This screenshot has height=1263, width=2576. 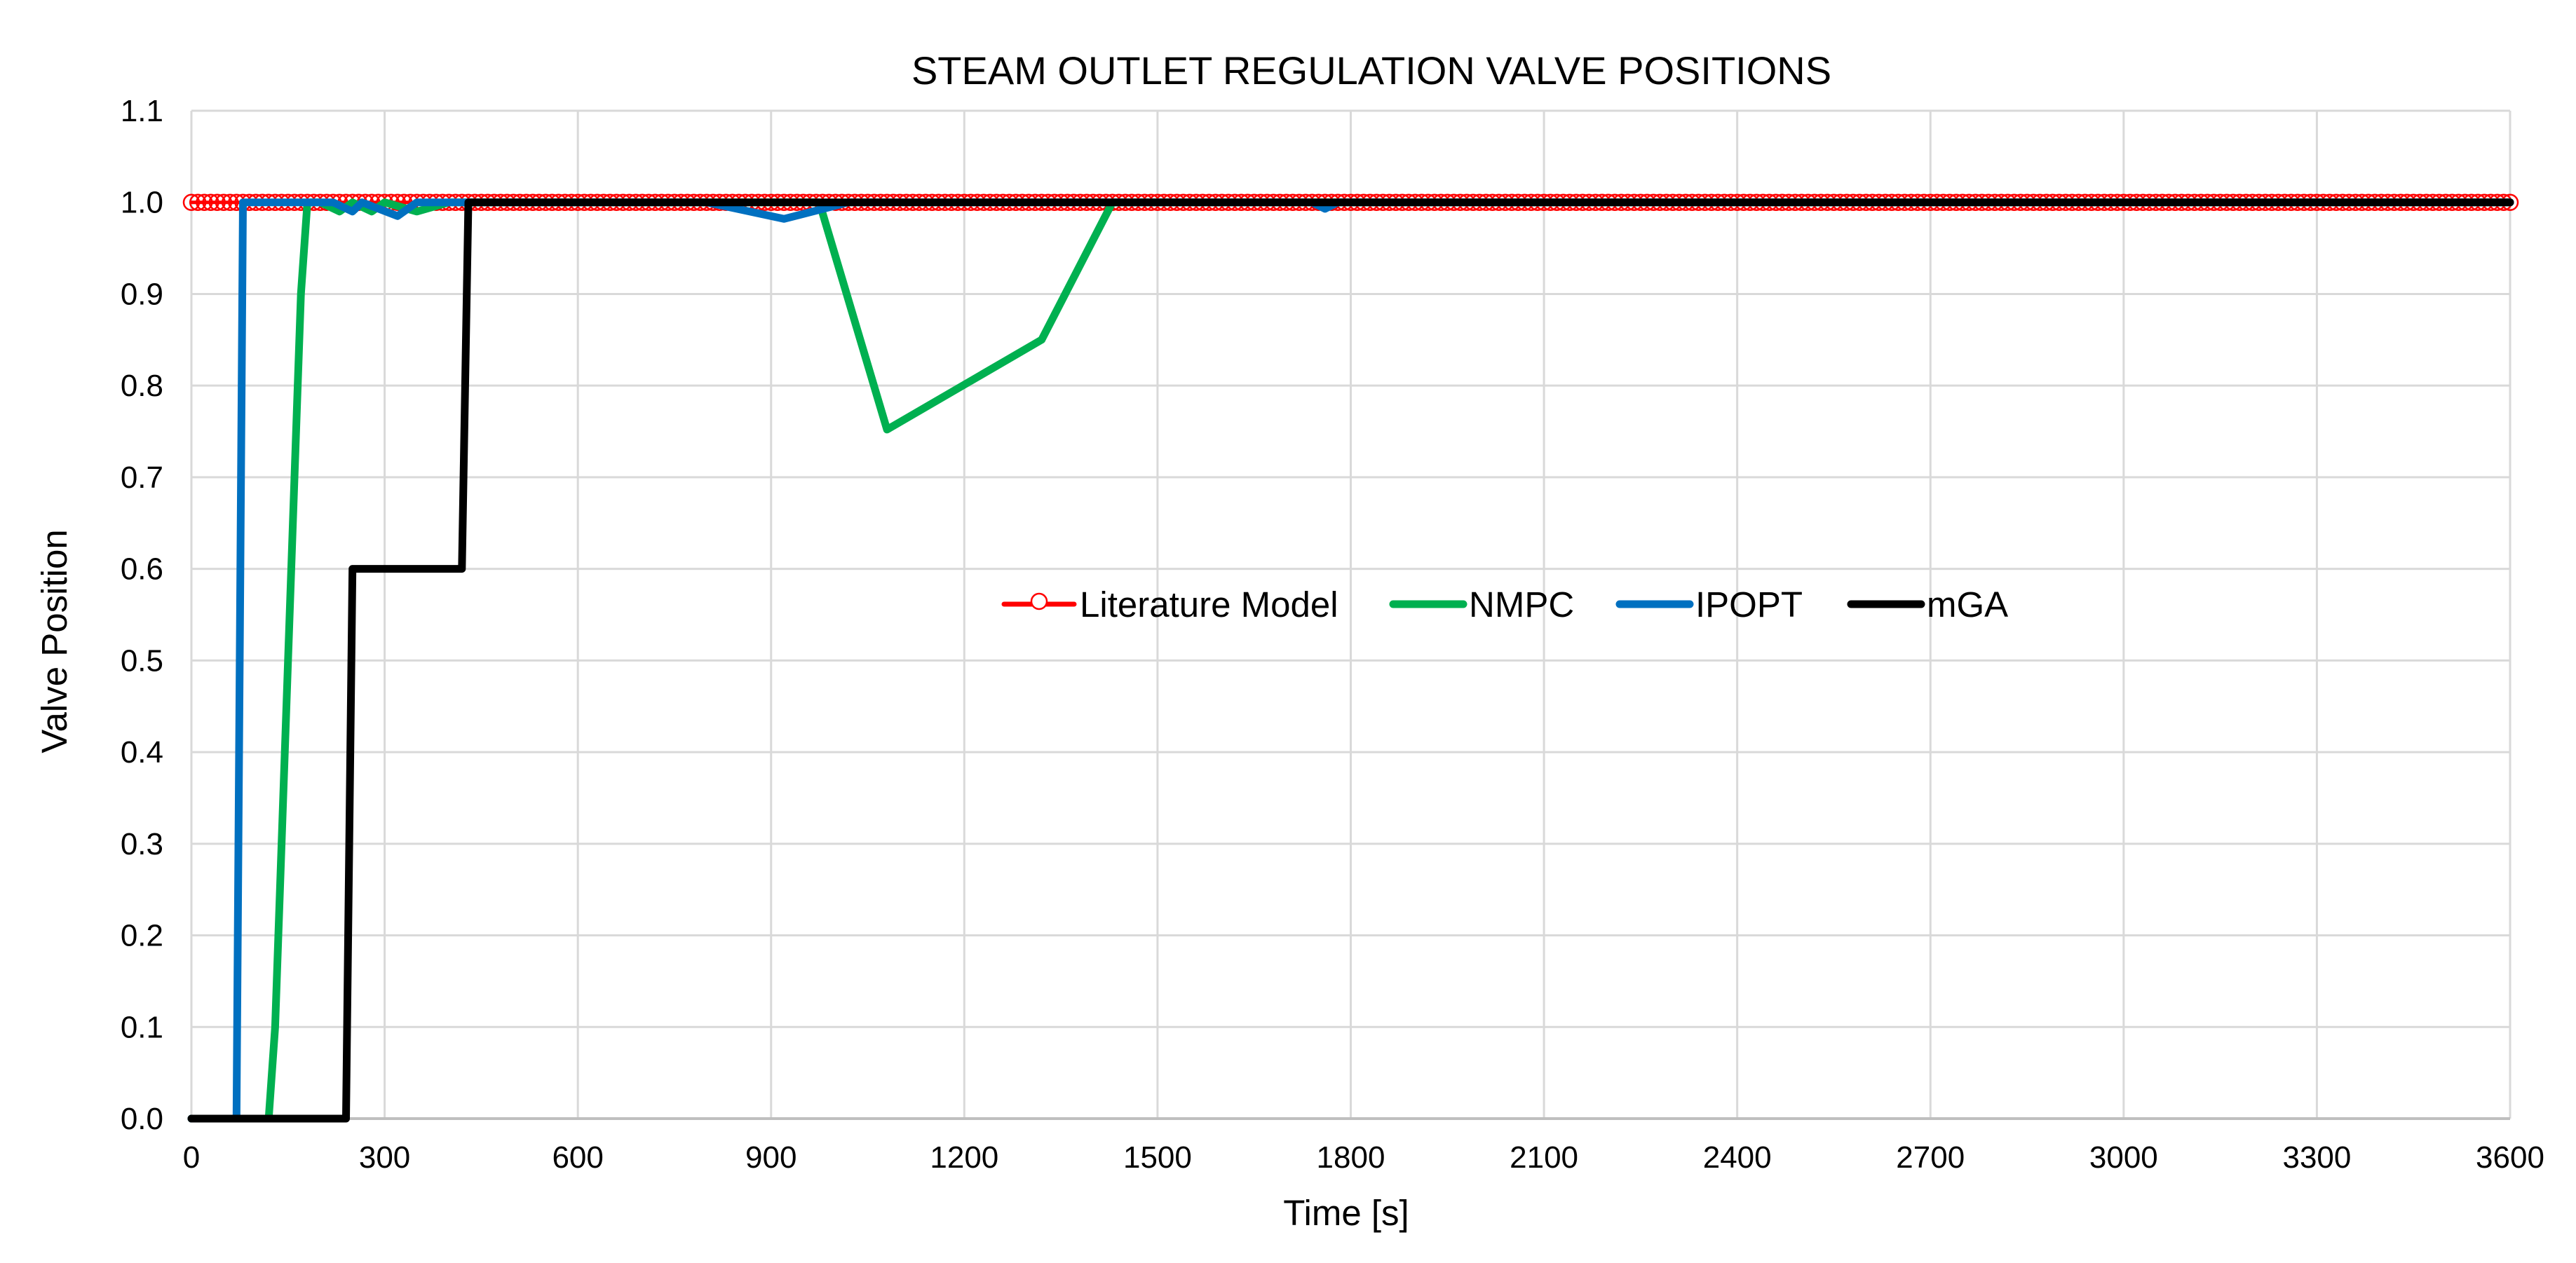 What do you see at coordinates (142, 477) in the screenshot?
I see `y-tick-label: 0.7` at bounding box center [142, 477].